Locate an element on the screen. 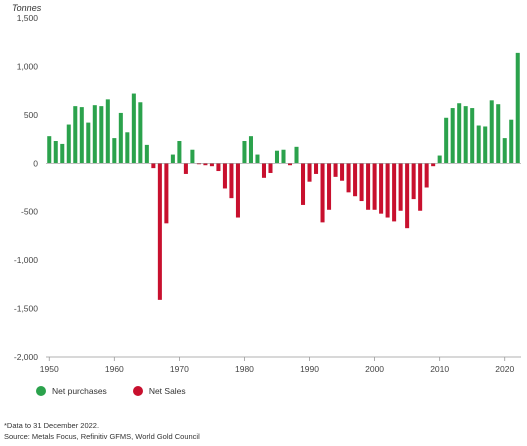 The image size is (527, 446). x-axis: 1950 1960 1970 1980 1990 2000 2010 2020 is located at coordinates (277, 365).